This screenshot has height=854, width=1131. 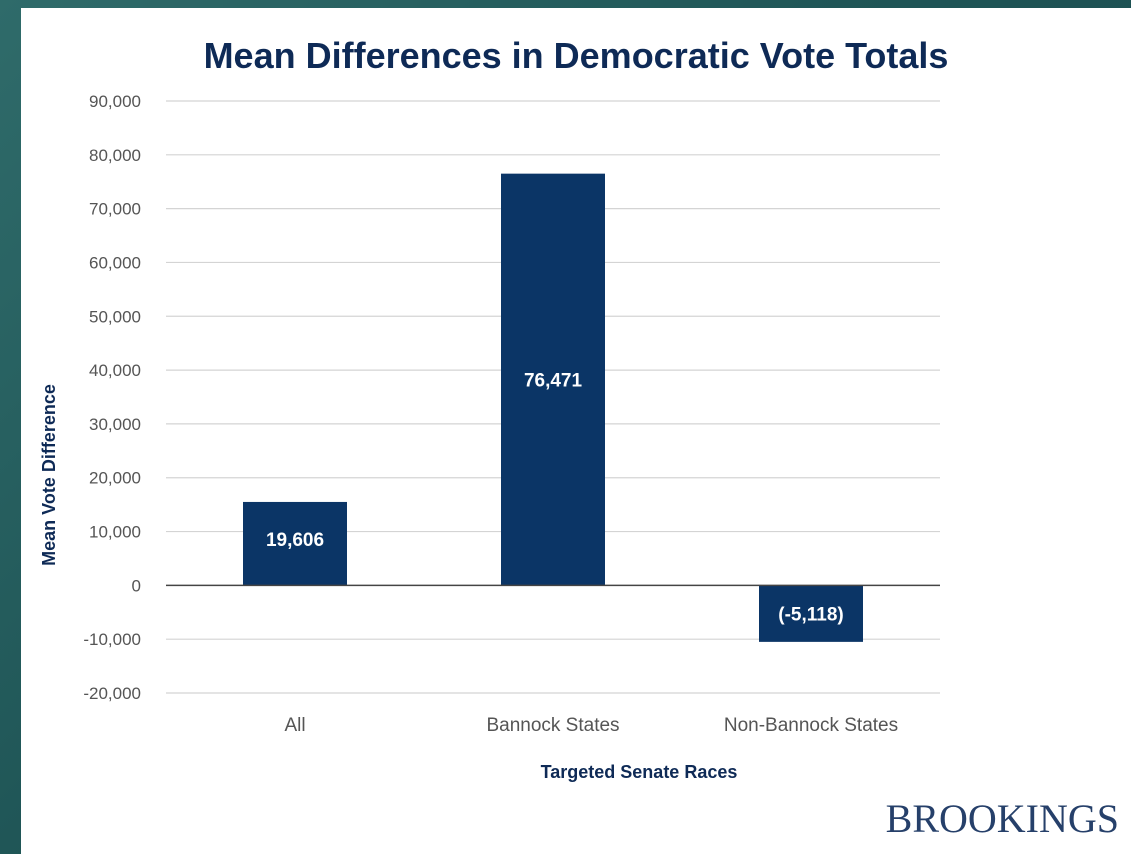 I want to click on y-tick-label: 20,000, so click(x=115, y=478).